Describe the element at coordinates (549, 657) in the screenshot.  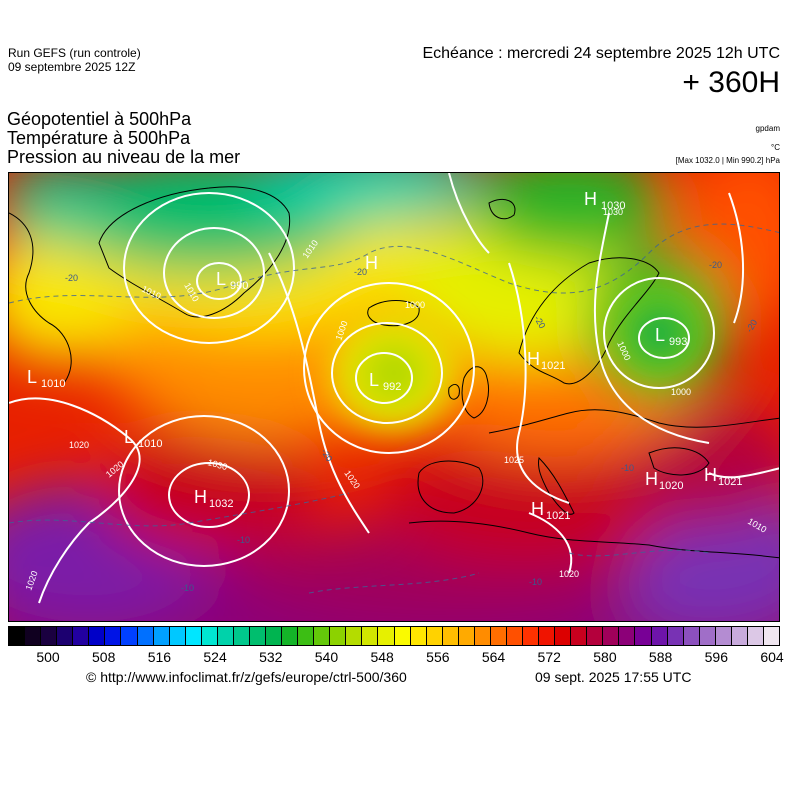
I see `colorbar-tick-label: 572` at that location.